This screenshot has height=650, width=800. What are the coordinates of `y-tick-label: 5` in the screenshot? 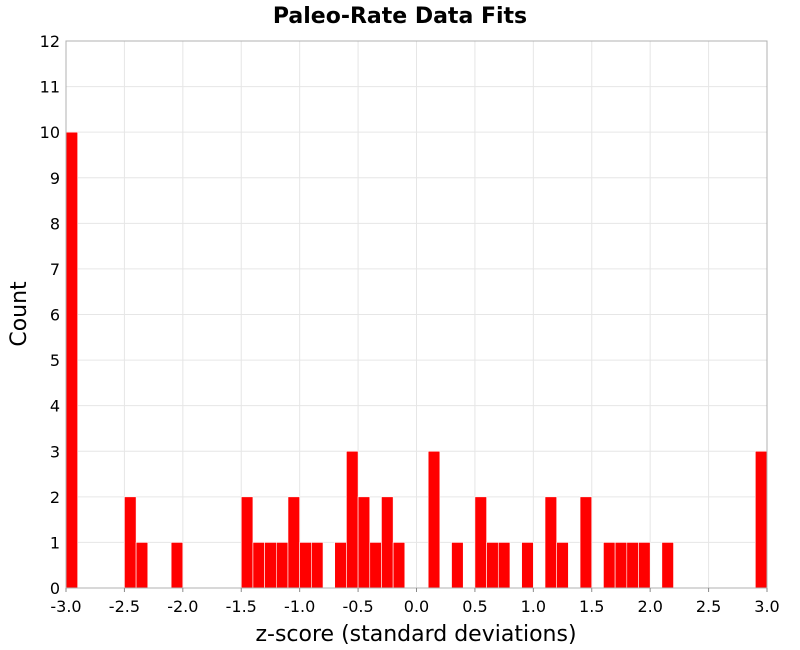 It's located at (55, 360).